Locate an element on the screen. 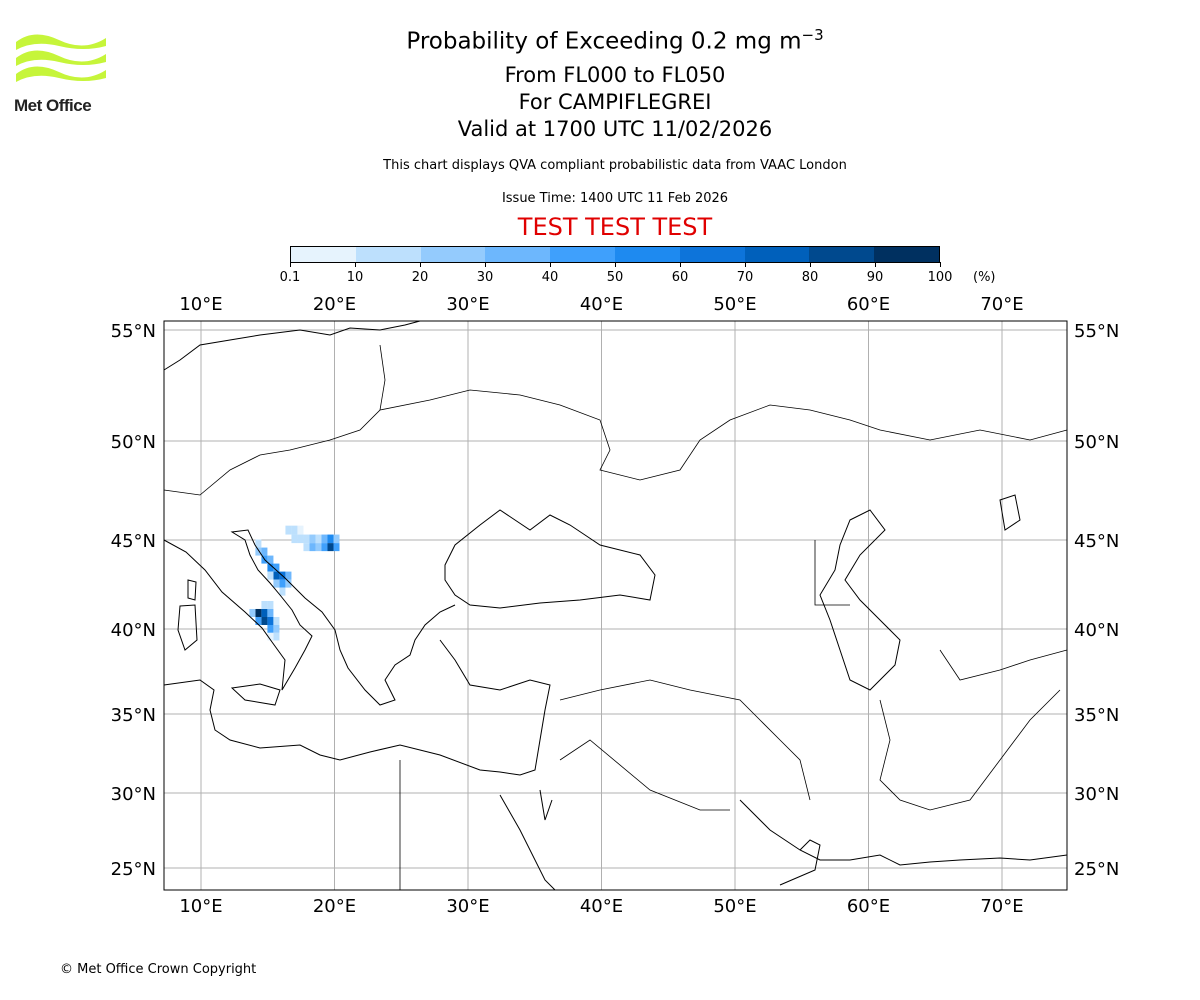 Image resolution: width=1200 pixels, height=1000 pixels. probability-cells is located at coordinates (294, 583).